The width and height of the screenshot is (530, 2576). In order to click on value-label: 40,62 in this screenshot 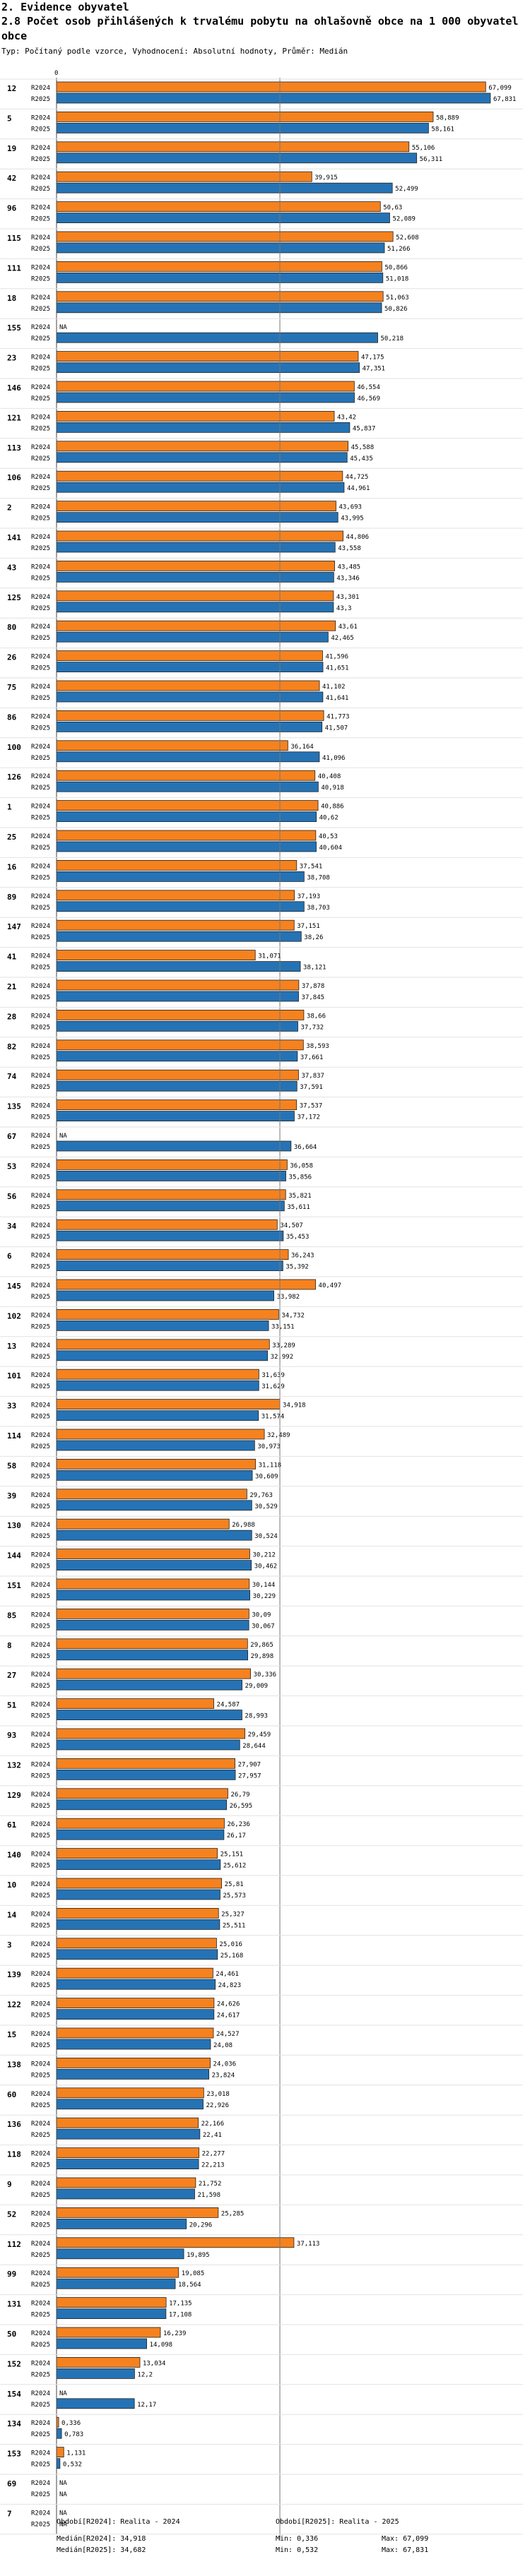, I will do `click(328, 818)`.